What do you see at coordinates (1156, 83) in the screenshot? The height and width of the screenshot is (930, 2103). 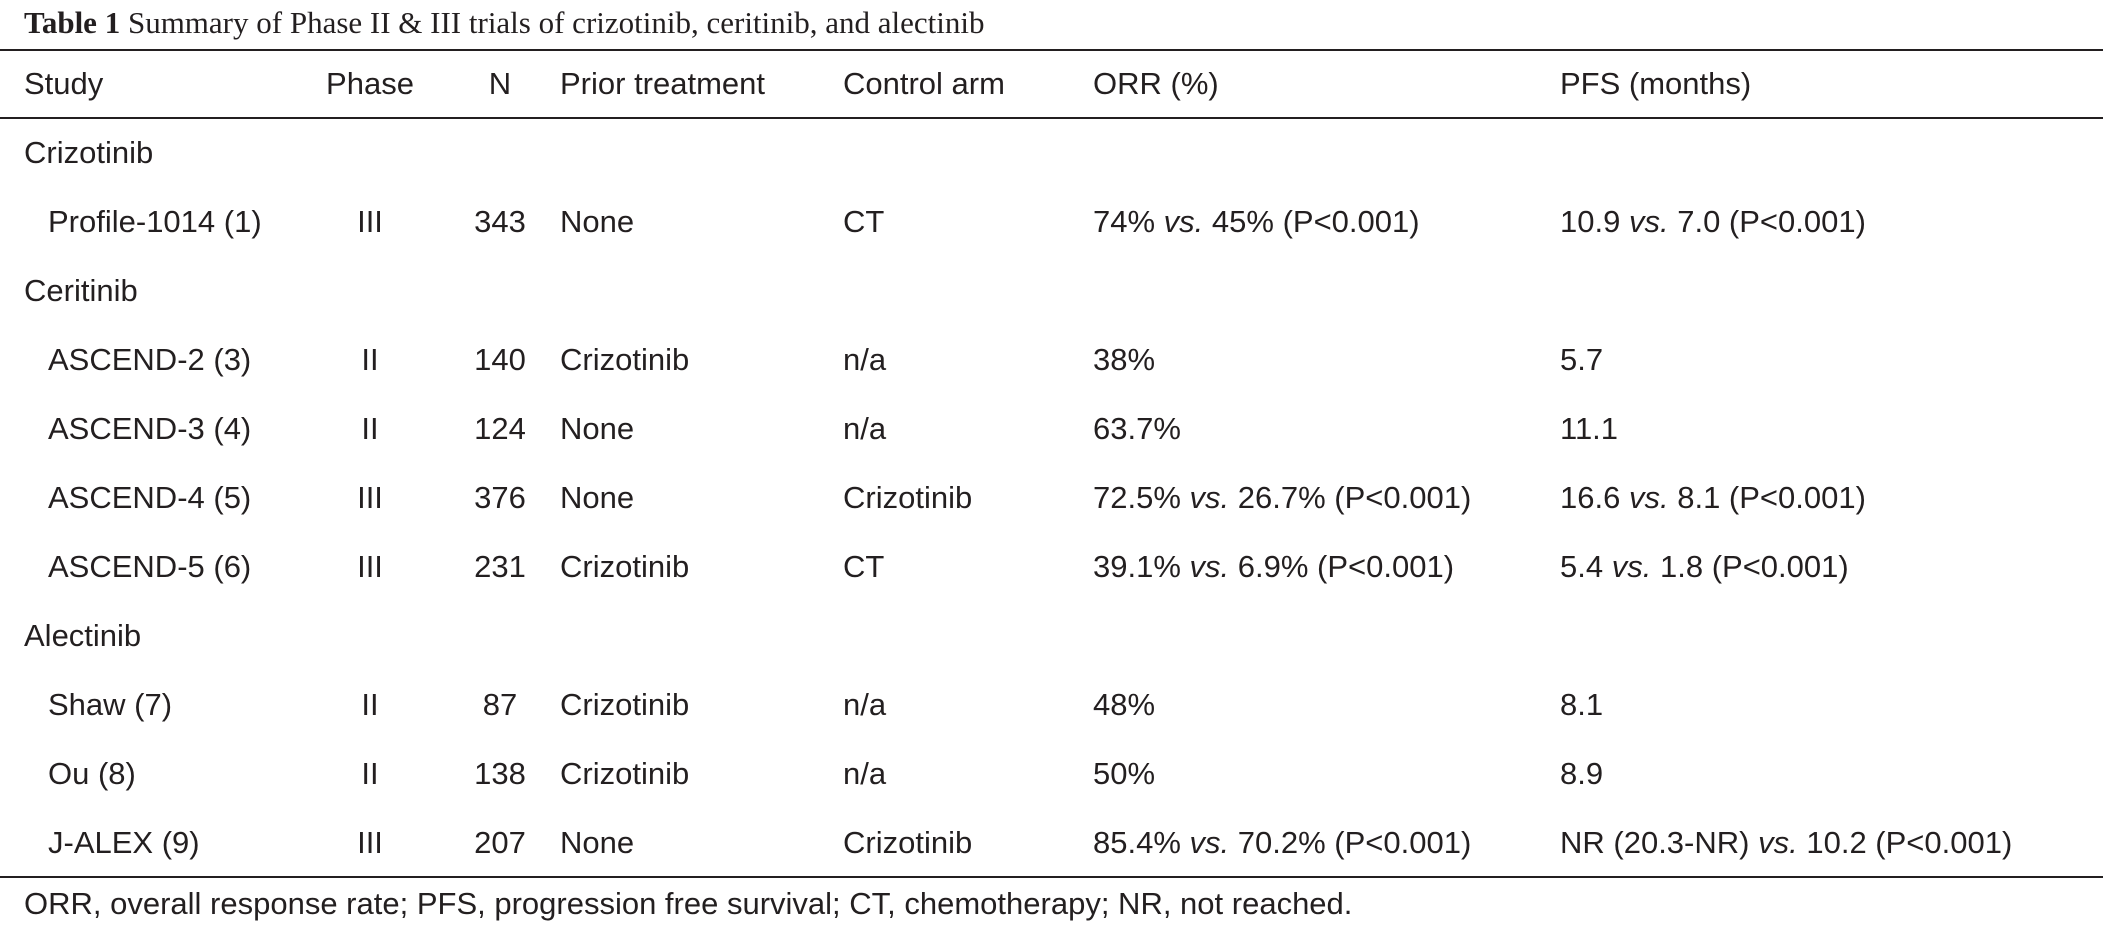 I see `header-orr: ORR (%)` at bounding box center [1156, 83].